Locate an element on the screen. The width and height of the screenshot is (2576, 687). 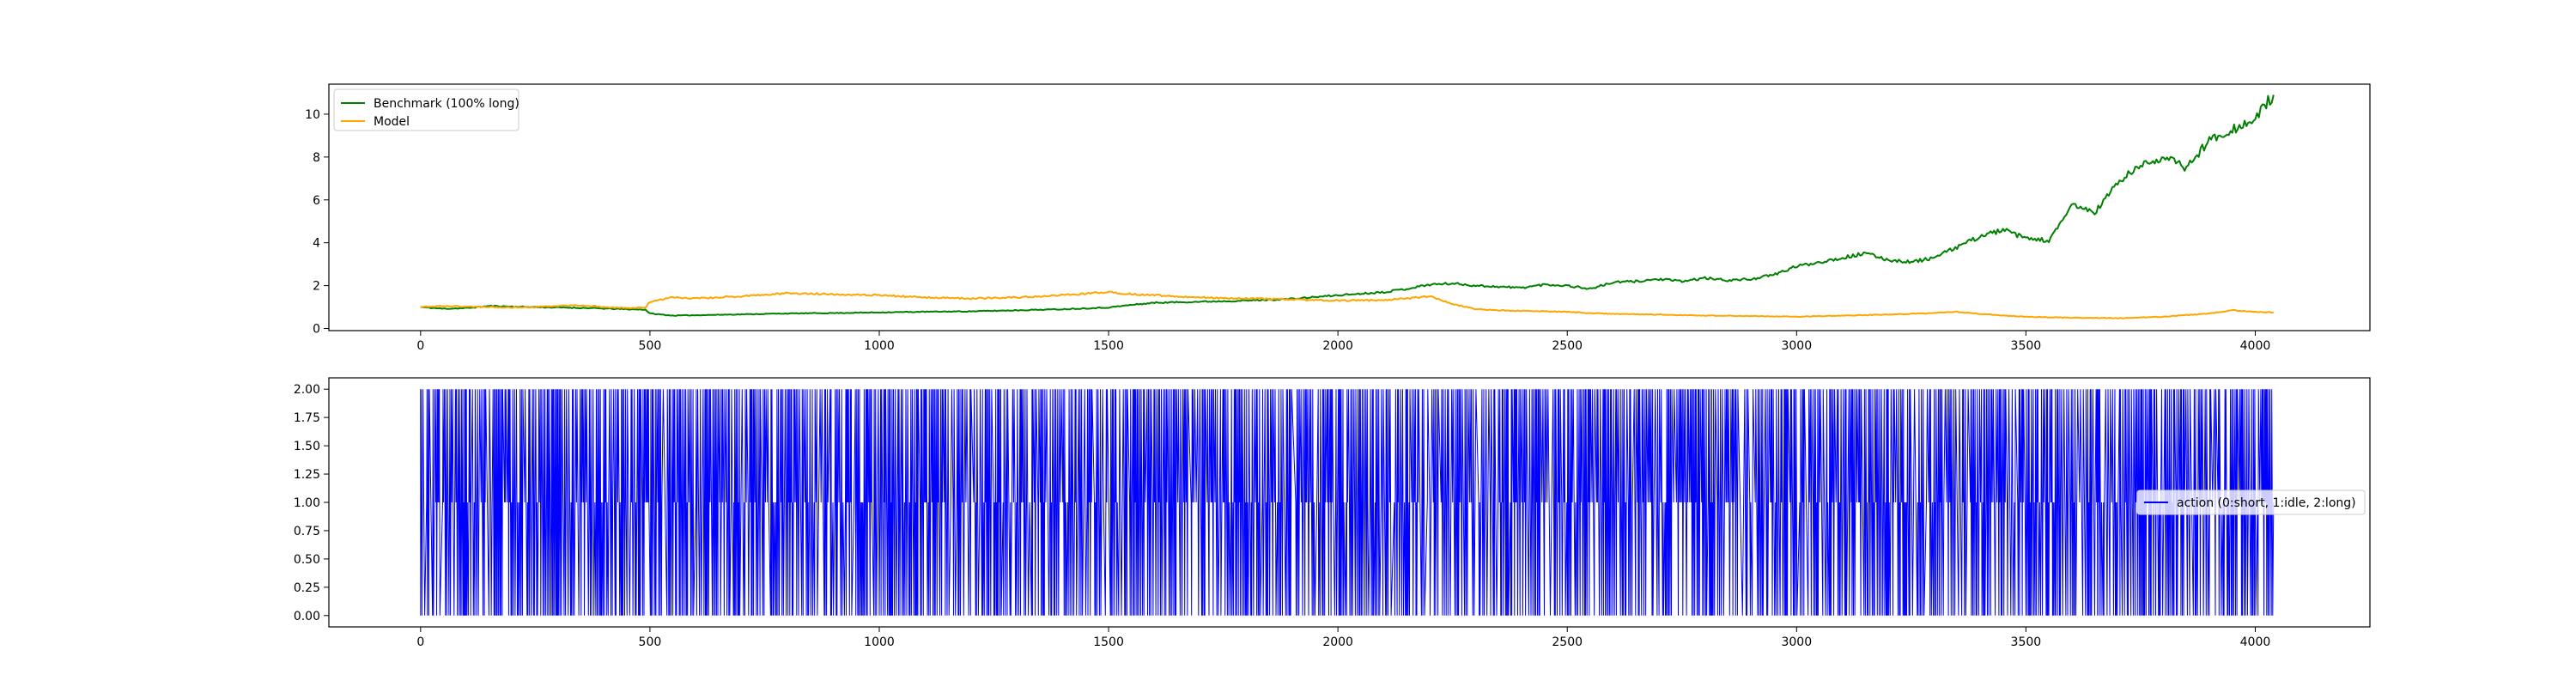
y-tick-label: 1.75 is located at coordinates (307, 418).